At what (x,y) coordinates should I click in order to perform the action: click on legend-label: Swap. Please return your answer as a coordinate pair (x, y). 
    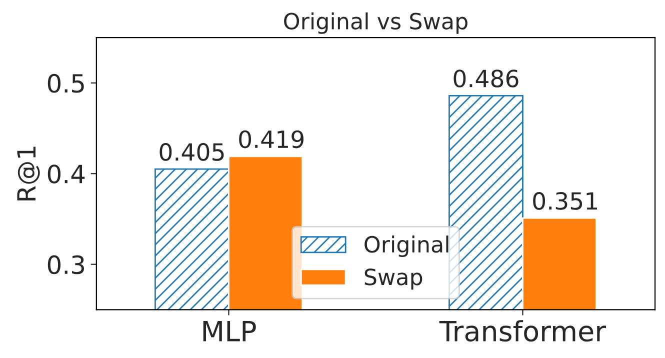
    Looking at the image, I should click on (393, 279).